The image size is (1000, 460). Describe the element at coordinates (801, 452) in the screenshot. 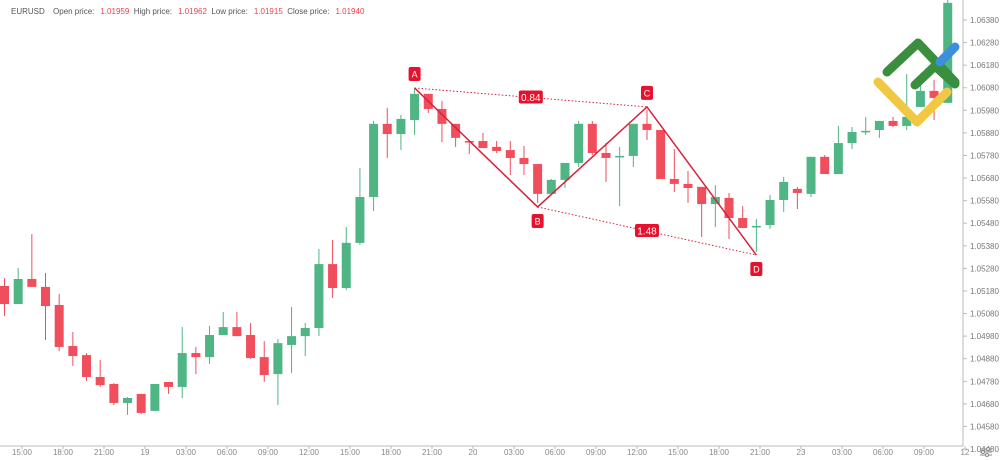

I see `time-tick-label: 23` at that location.